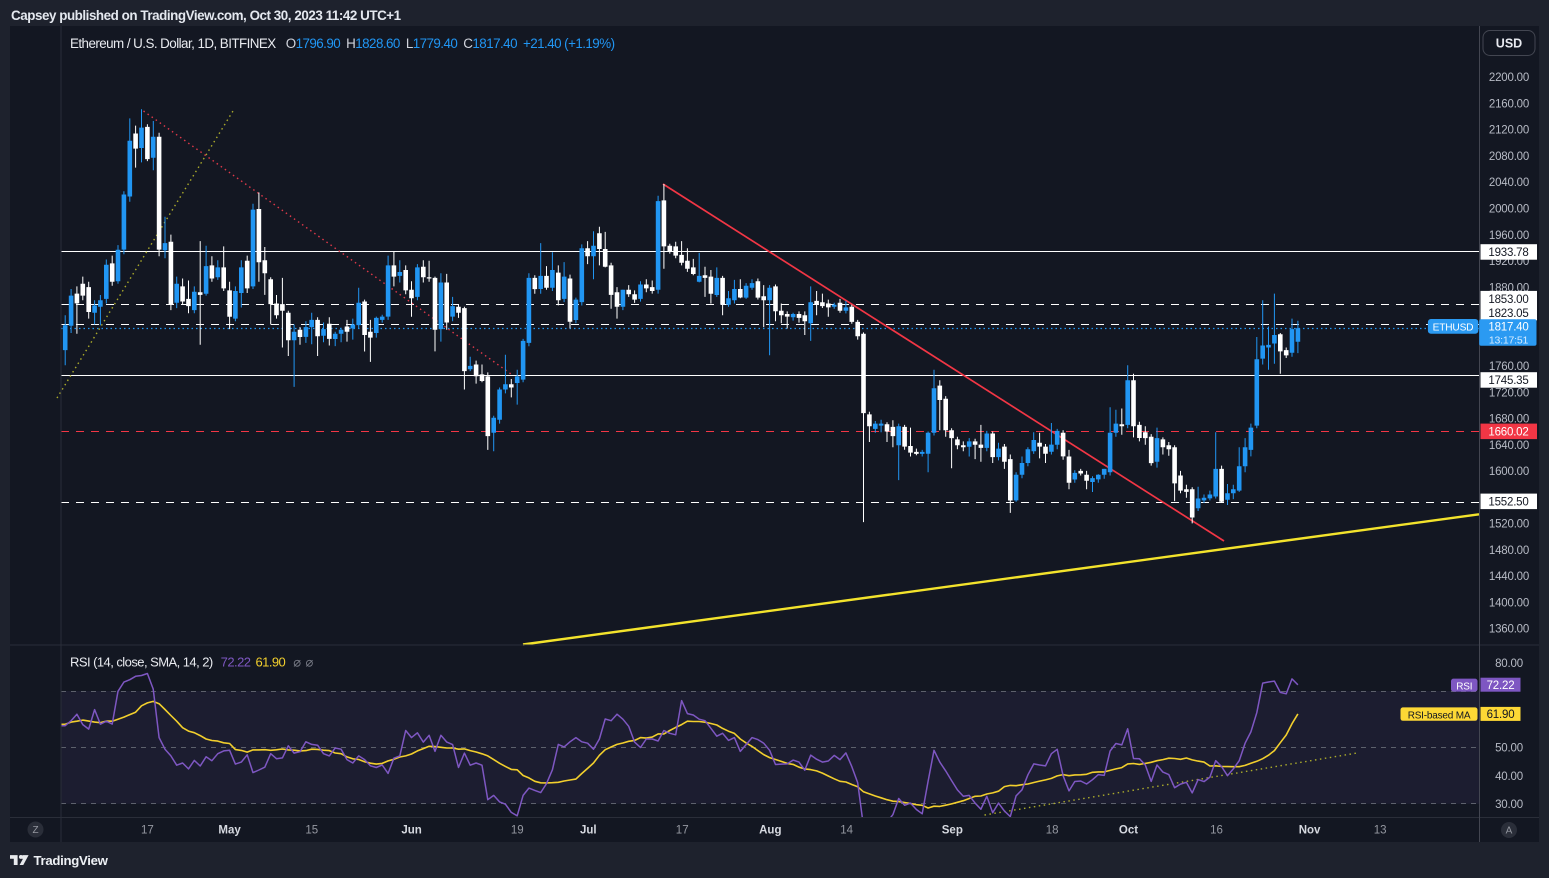  I want to click on svg-text: 1400.00, so click(1509, 603).